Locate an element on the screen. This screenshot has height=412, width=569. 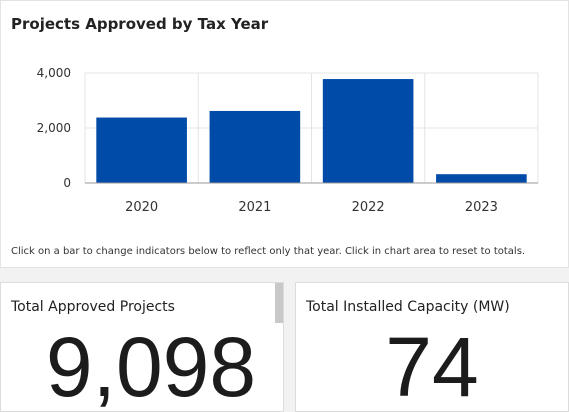
x-tick-label: 2022 is located at coordinates (368, 207).